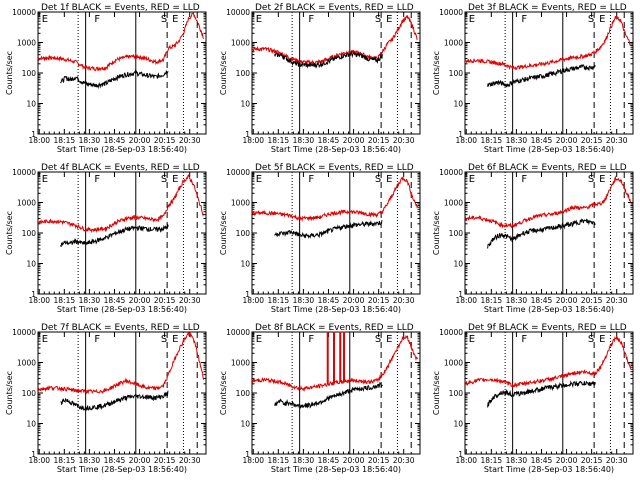 This screenshot has width=640, height=480. What do you see at coordinates (334, 8) in the screenshot?
I see `panel-title: Det 2f BLACK = Events, RED = LLD` at bounding box center [334, 8].